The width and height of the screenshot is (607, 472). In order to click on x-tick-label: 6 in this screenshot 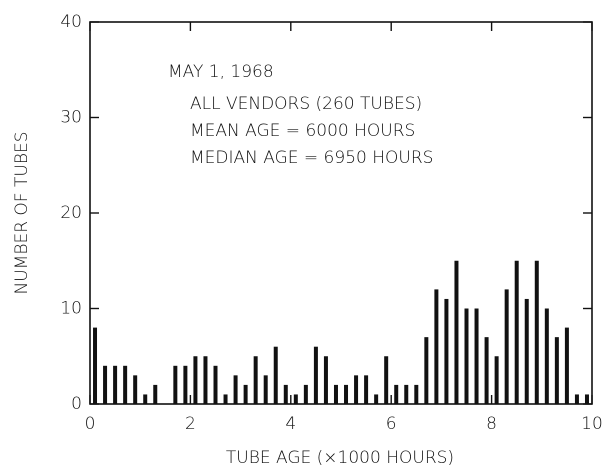, I will do `click(391, 424)`.